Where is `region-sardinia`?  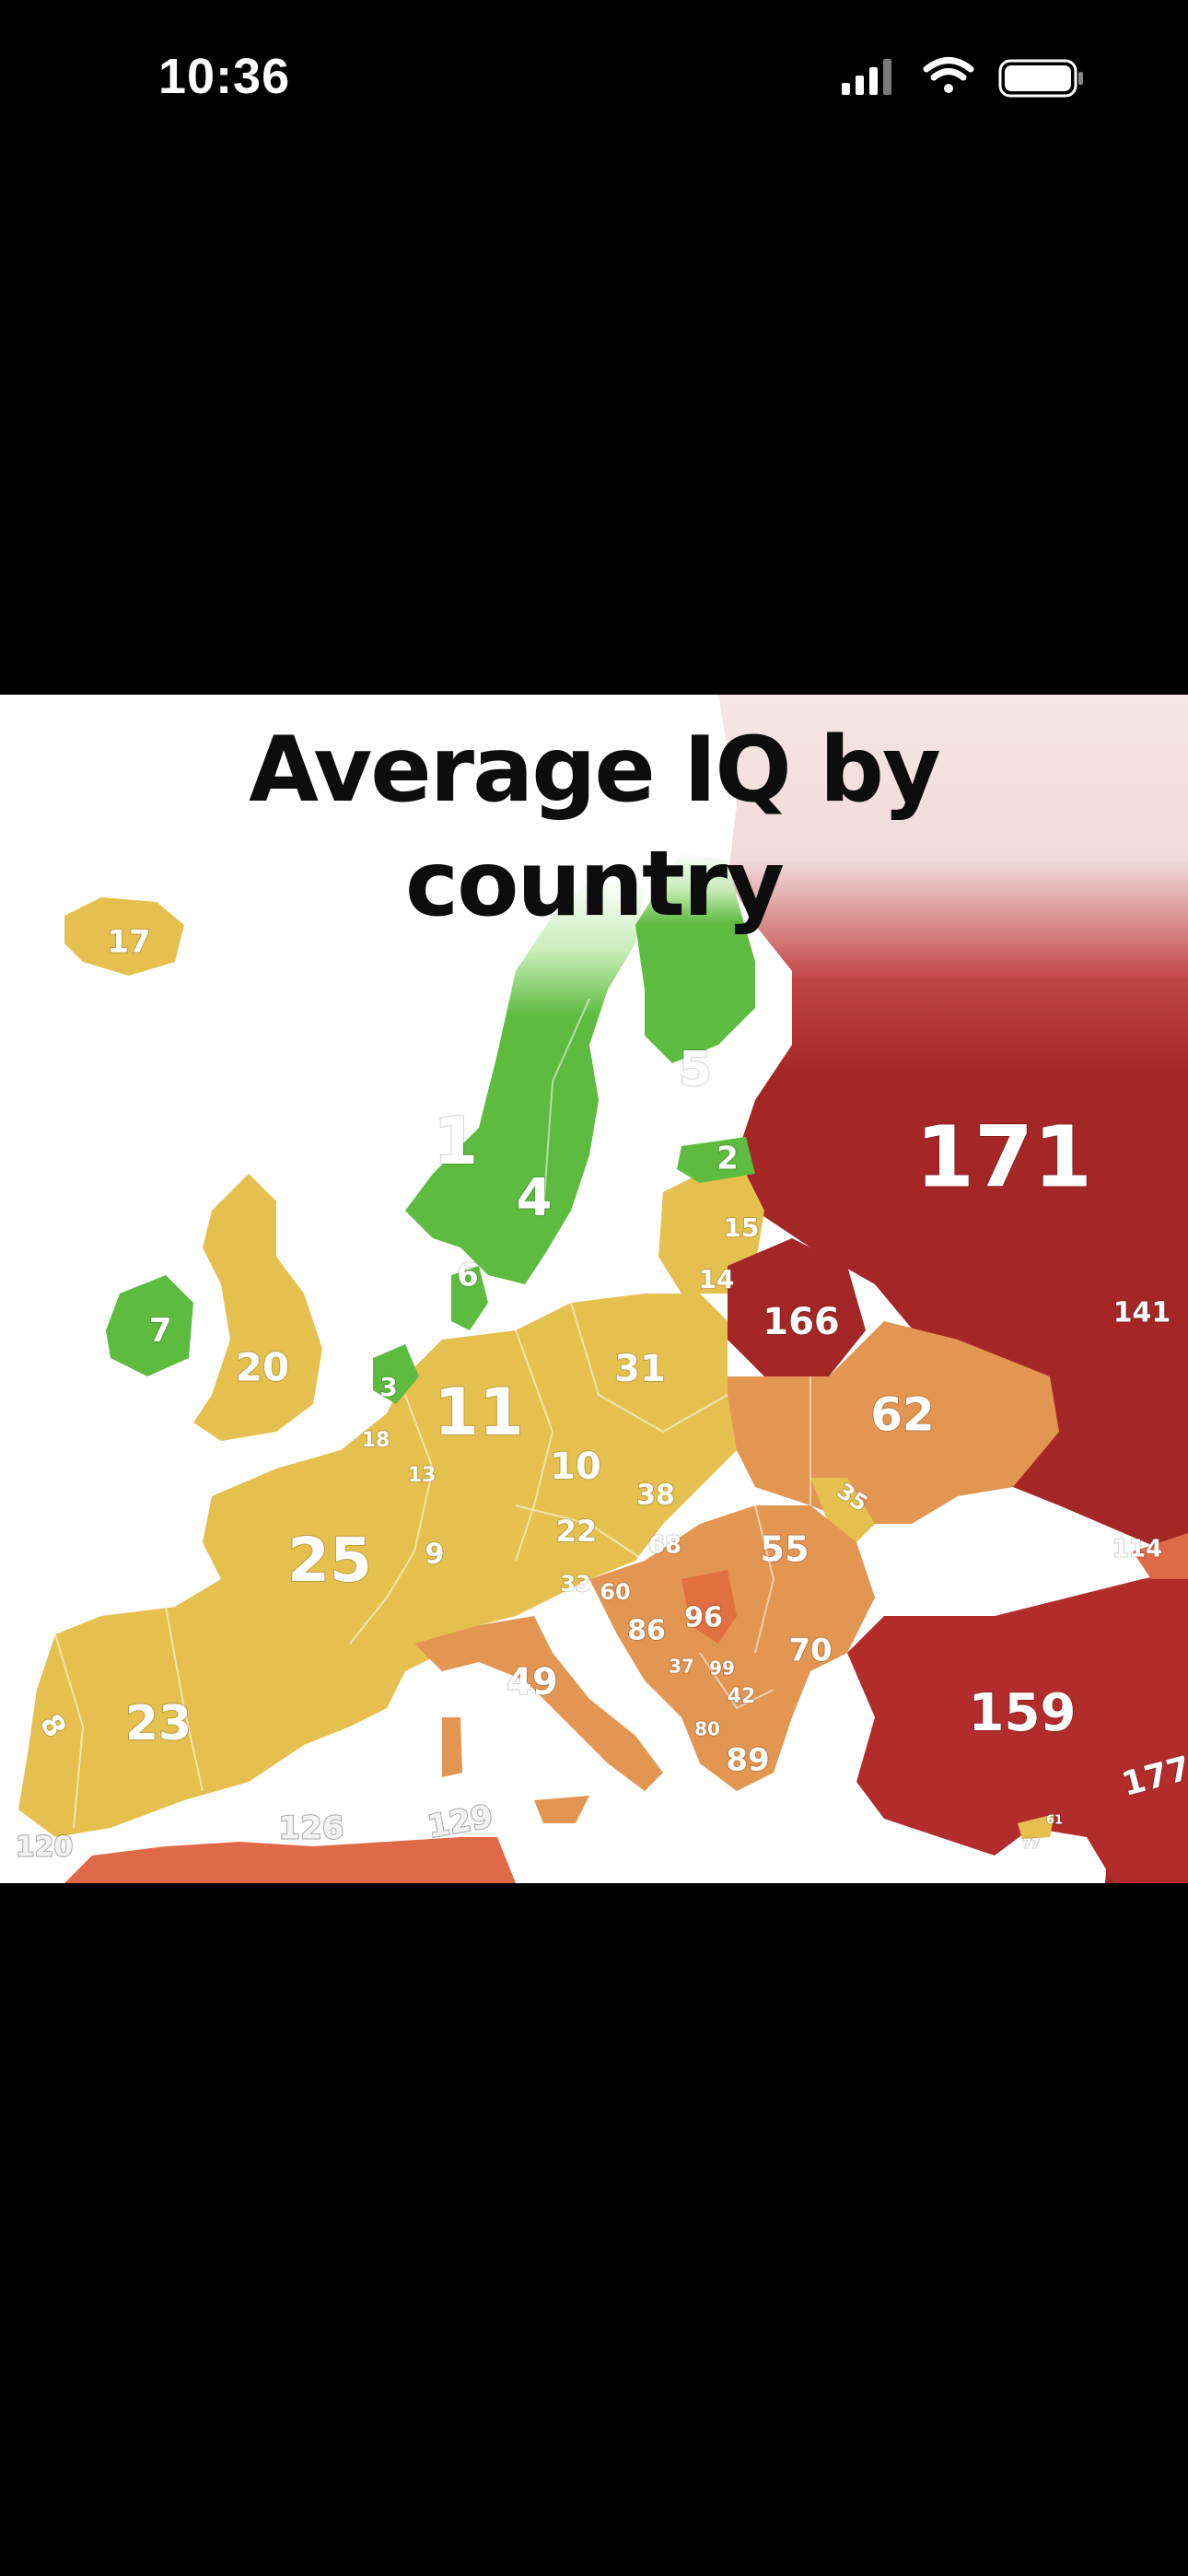 region-sardinia is located at coordinates (452, 1747).